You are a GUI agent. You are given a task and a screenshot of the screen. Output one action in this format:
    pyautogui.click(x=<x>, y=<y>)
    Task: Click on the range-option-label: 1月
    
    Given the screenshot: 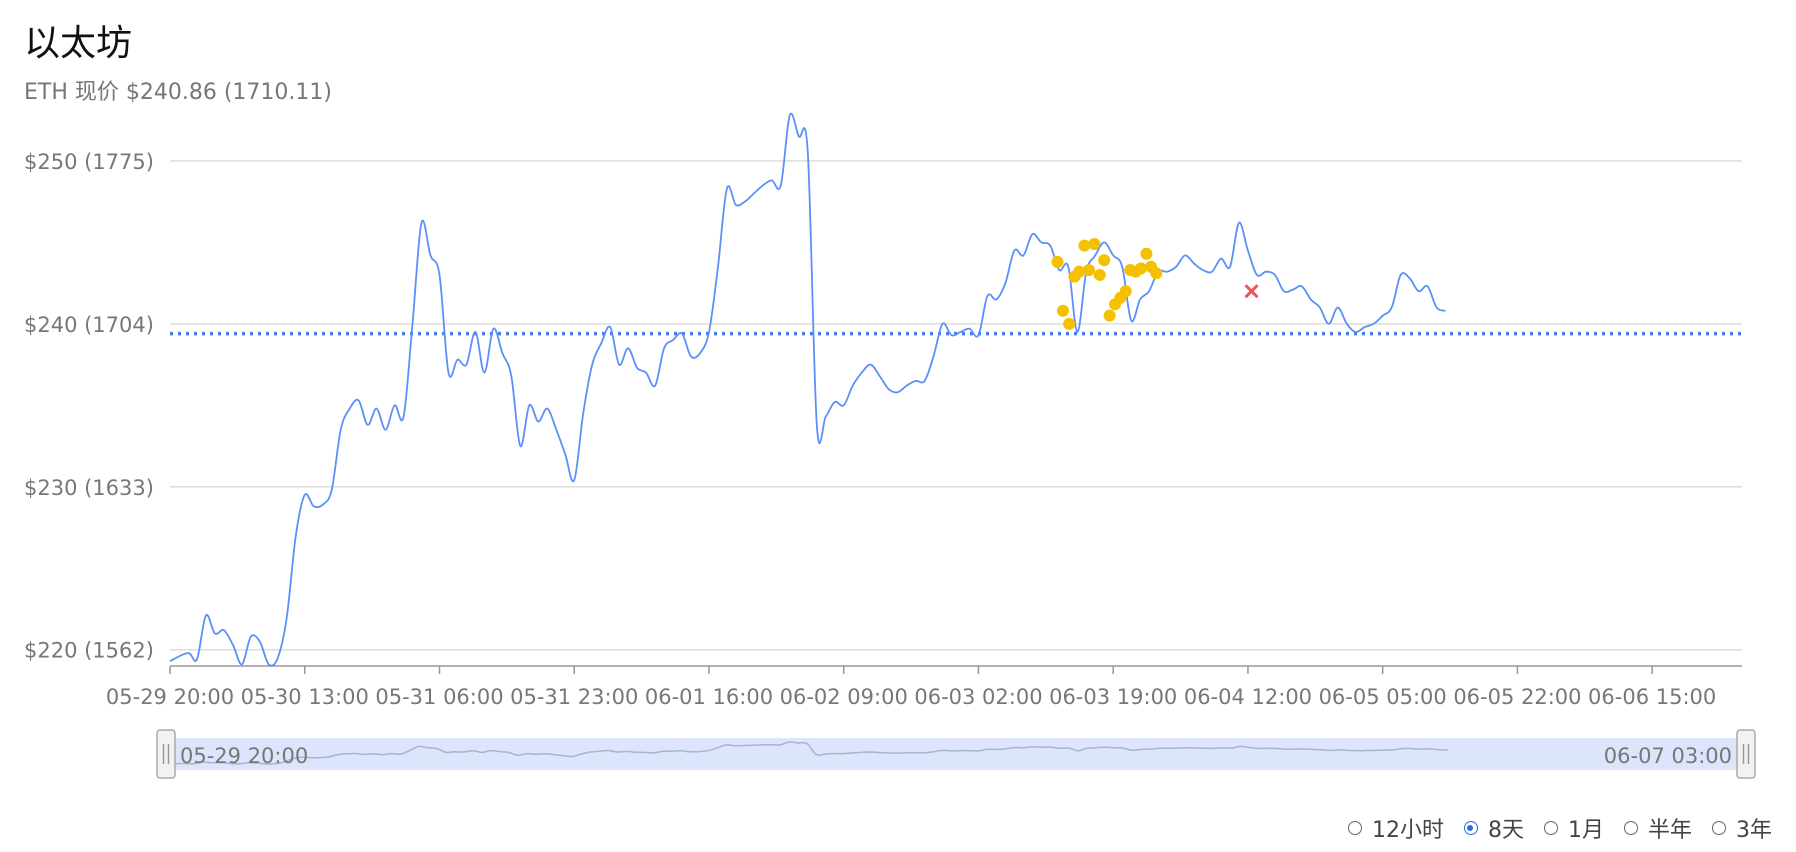 What is the action you would take?
    pyautogui.click(x=1586, y=828)
    